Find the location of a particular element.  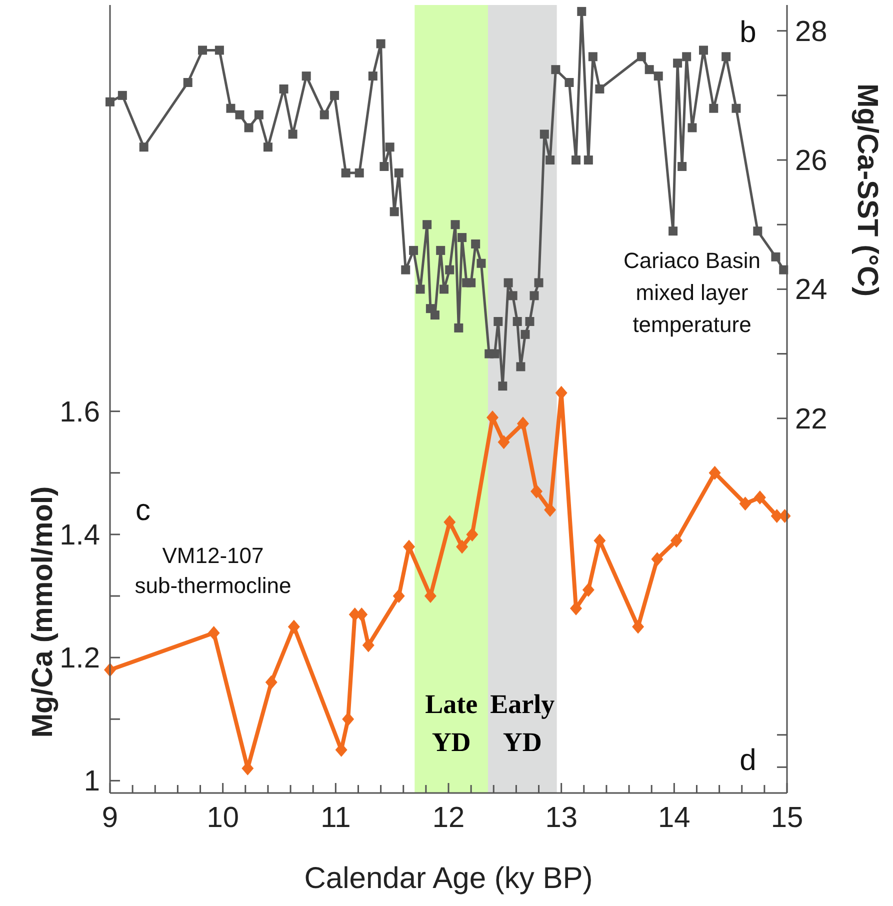

y2-tick-label: 26 is located at coordinates (811, 161).